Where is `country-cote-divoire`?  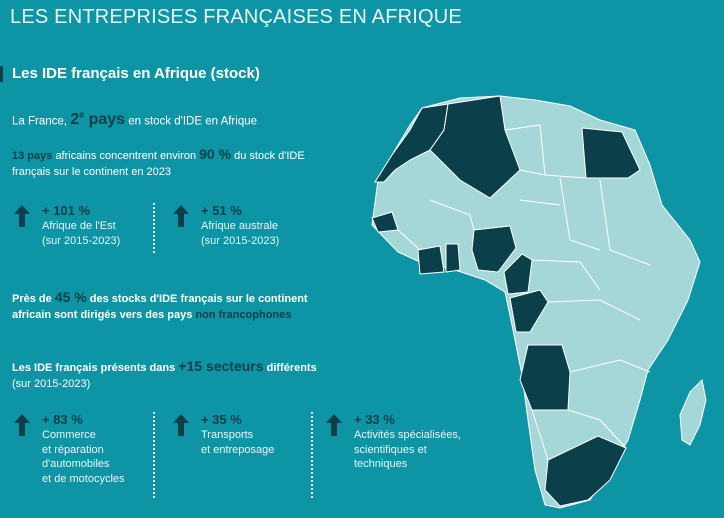
country-cote-divoire is located at coordinates (431, 260).